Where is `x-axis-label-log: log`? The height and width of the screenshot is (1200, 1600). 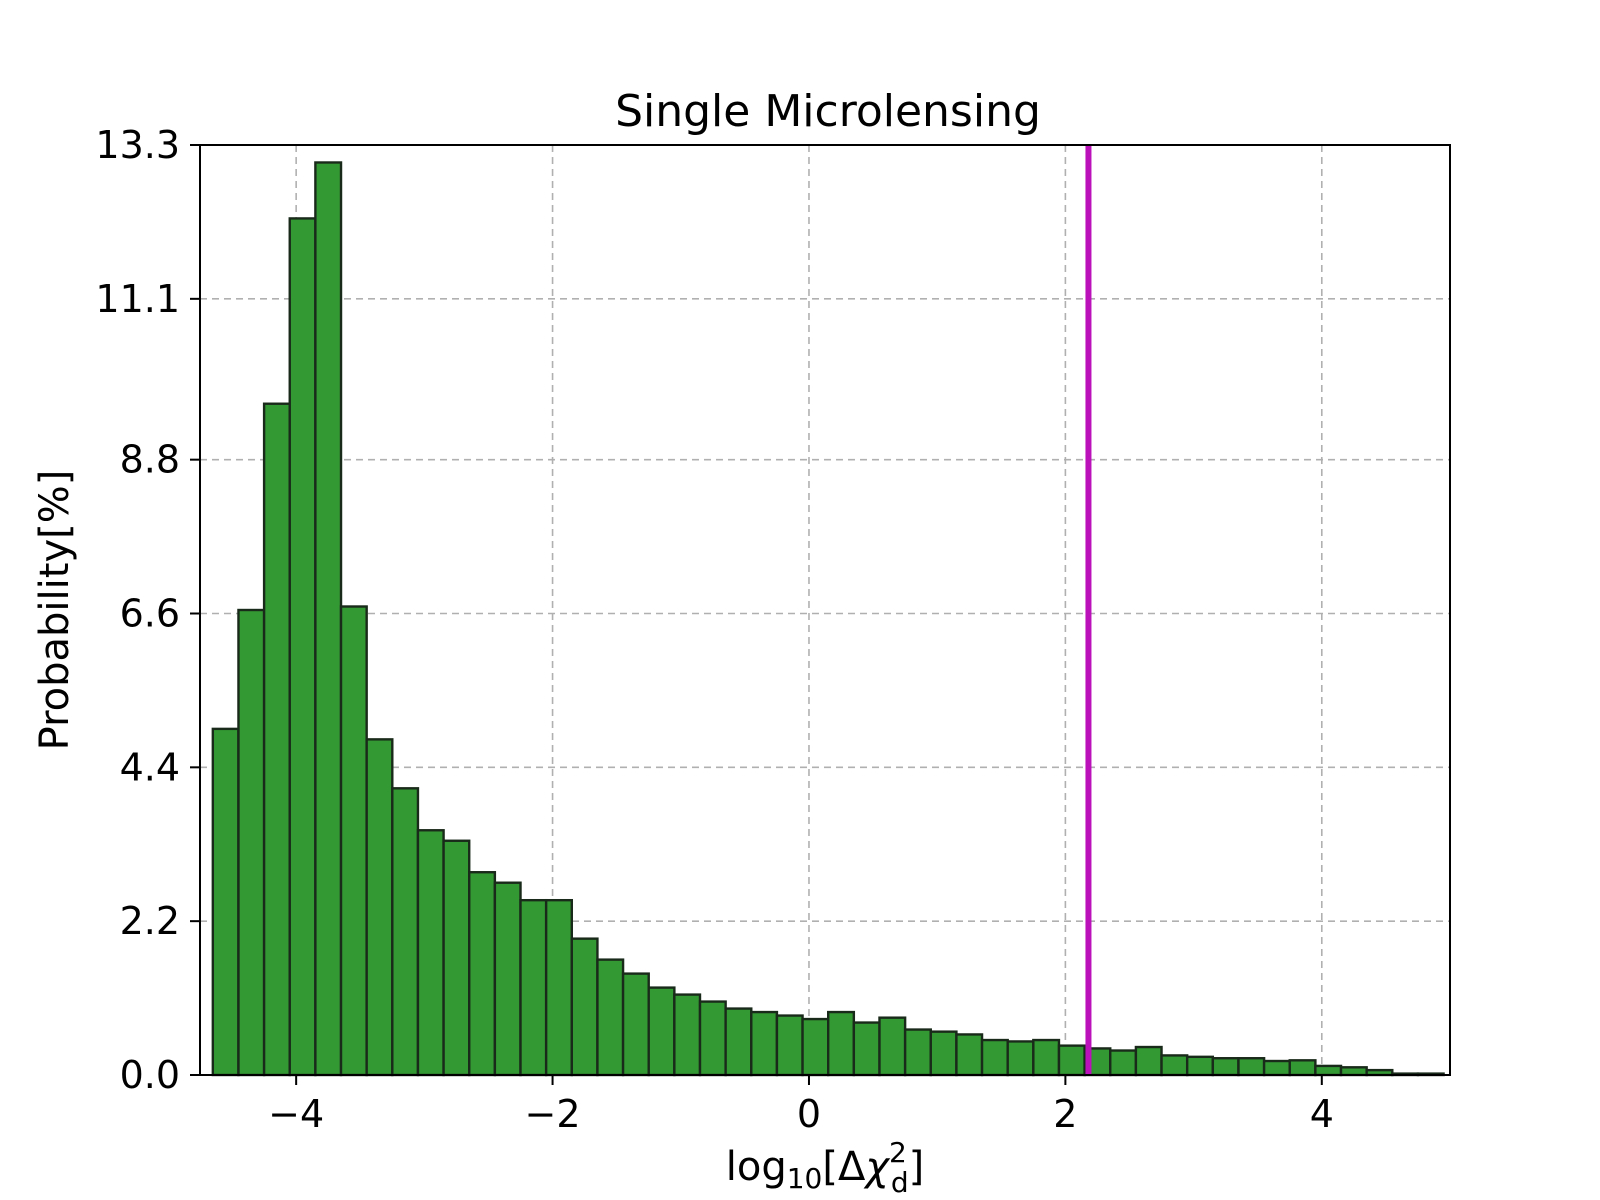
x-axis-label-log: log is located at coordinates (756, 1167).